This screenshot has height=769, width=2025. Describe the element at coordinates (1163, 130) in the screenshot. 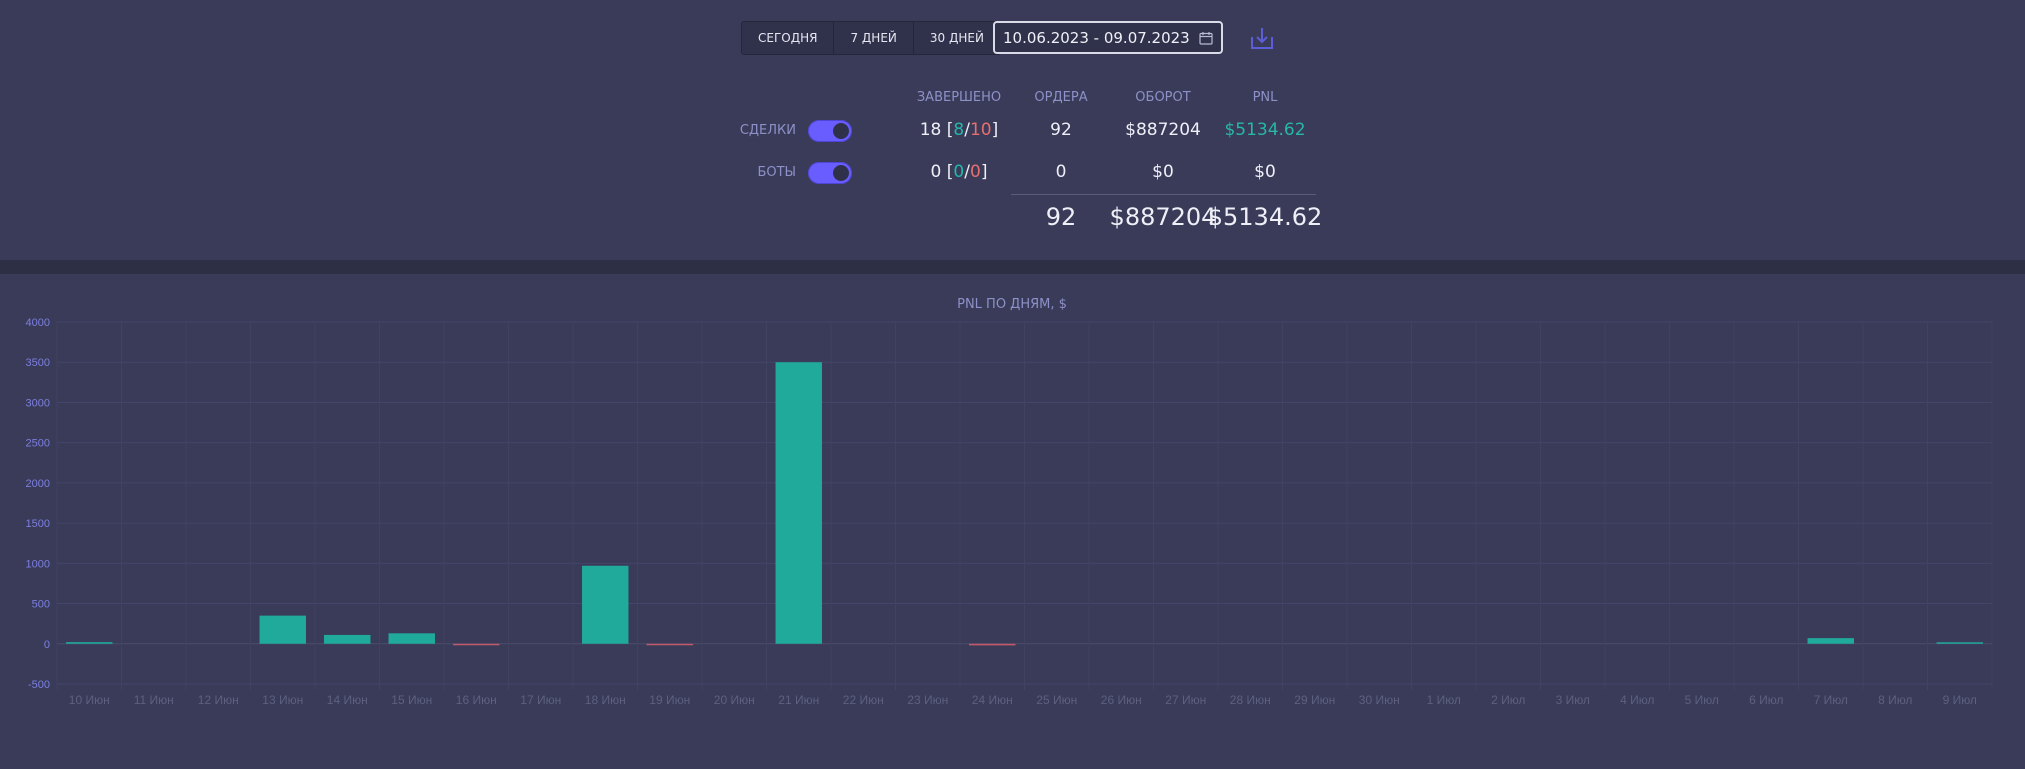

I see `deals-turnover: $887204` at that location.